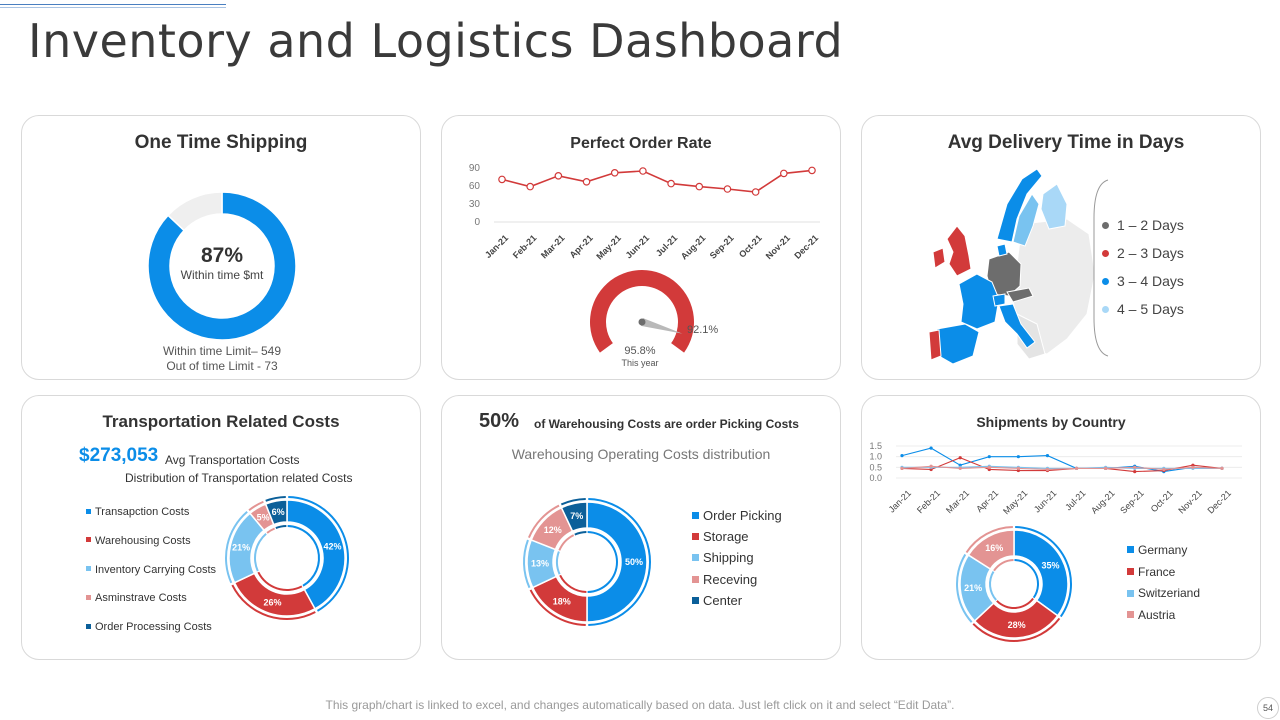  Describe the element at coordinates (553, 247) in the screenshot. I see `por-xtick: Mar-21` at that location.